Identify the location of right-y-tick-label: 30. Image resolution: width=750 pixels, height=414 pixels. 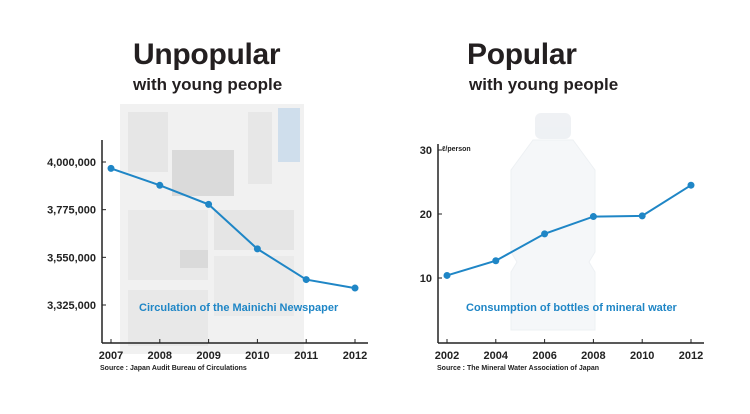
(426, 151).